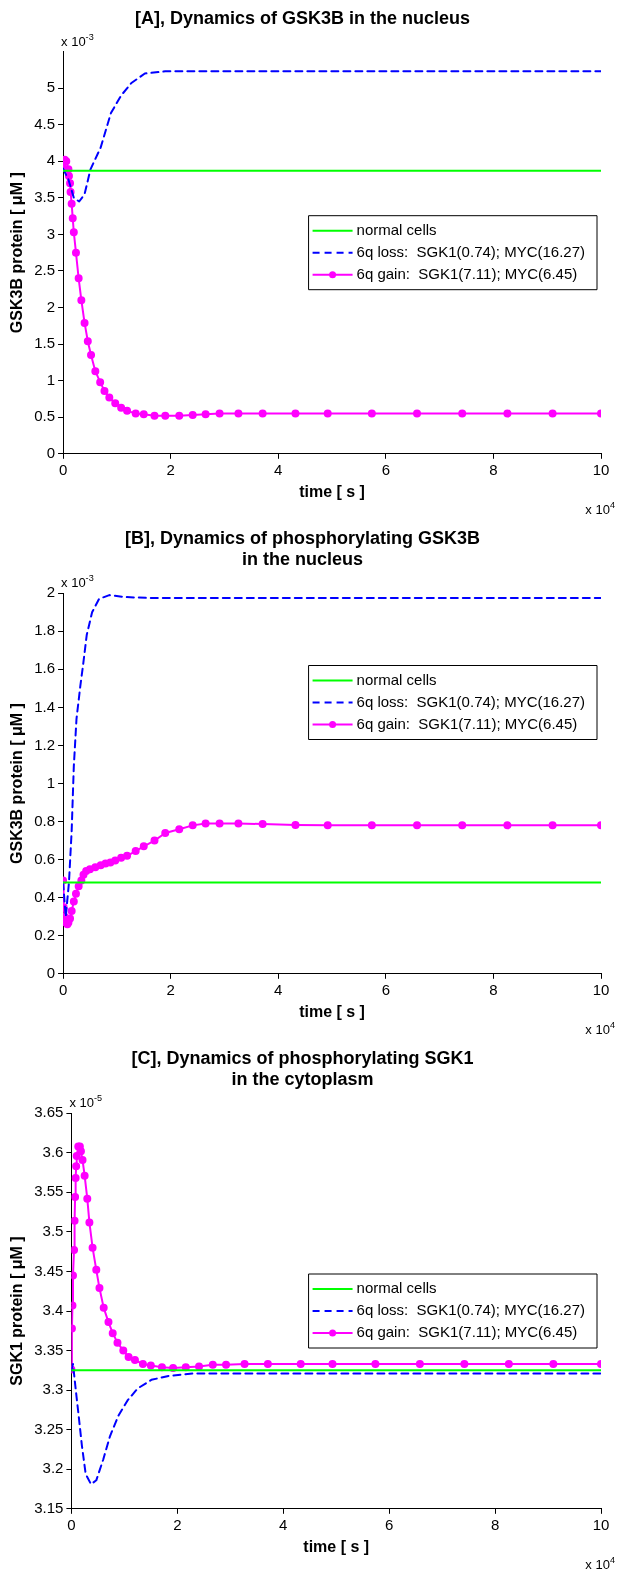  I want to click on y-tick-label: 3.35, so click(49, 1349).